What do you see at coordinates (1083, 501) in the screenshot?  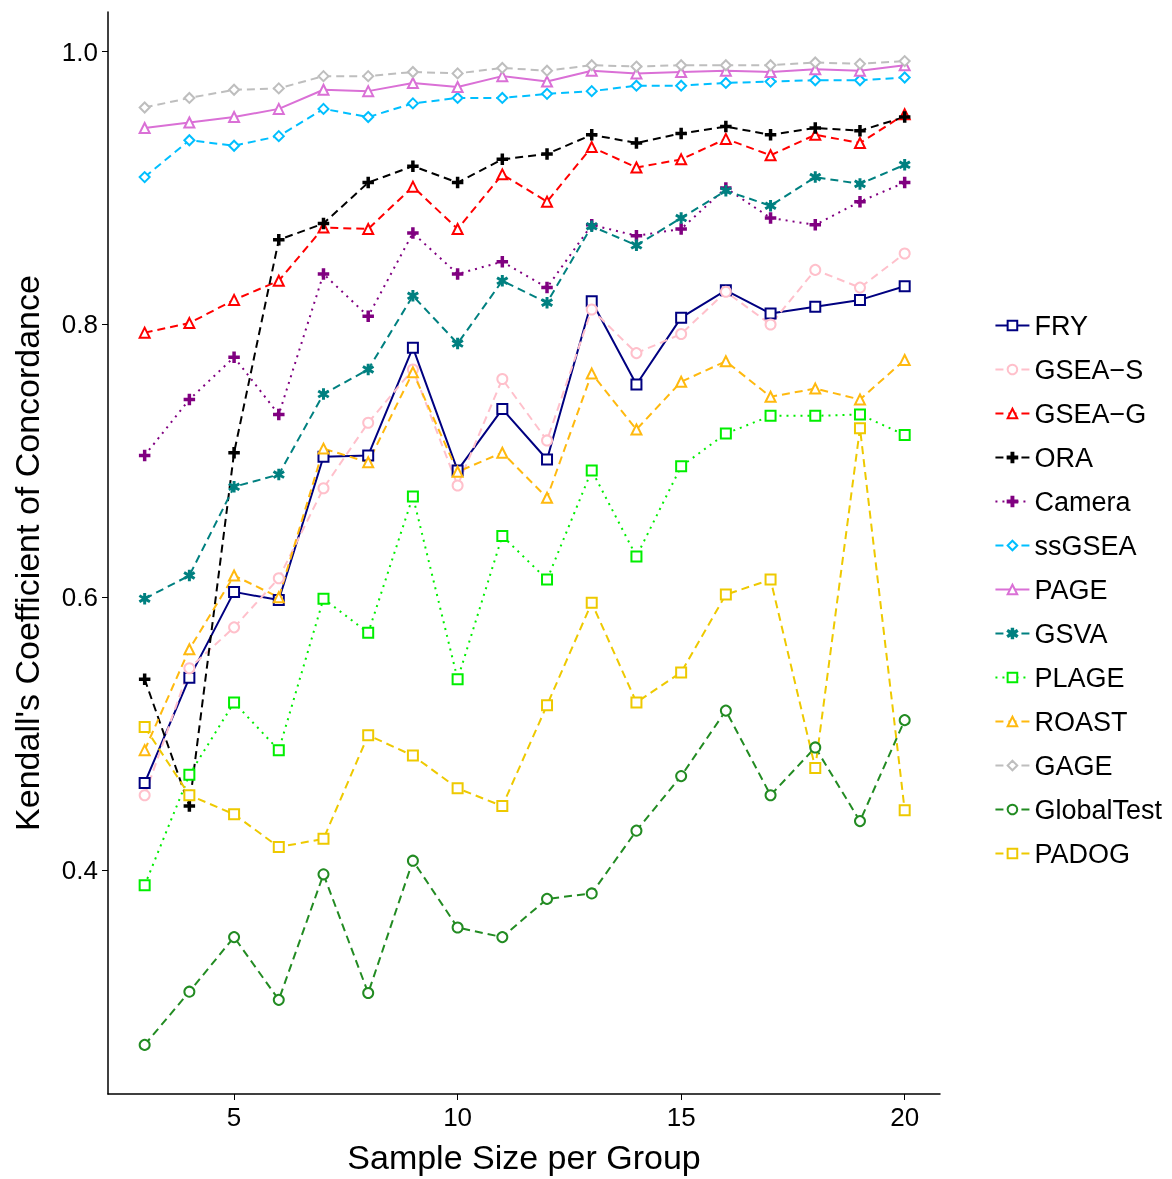 I see `legend-label: Camera` at bounding box center [1083, 501].